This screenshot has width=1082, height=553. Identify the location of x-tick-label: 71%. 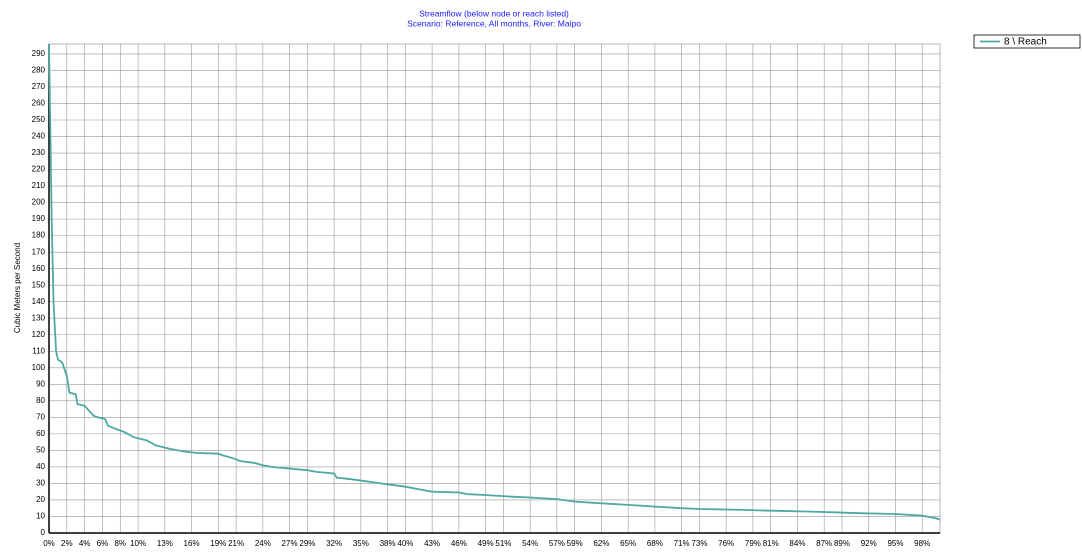
(682, 543).